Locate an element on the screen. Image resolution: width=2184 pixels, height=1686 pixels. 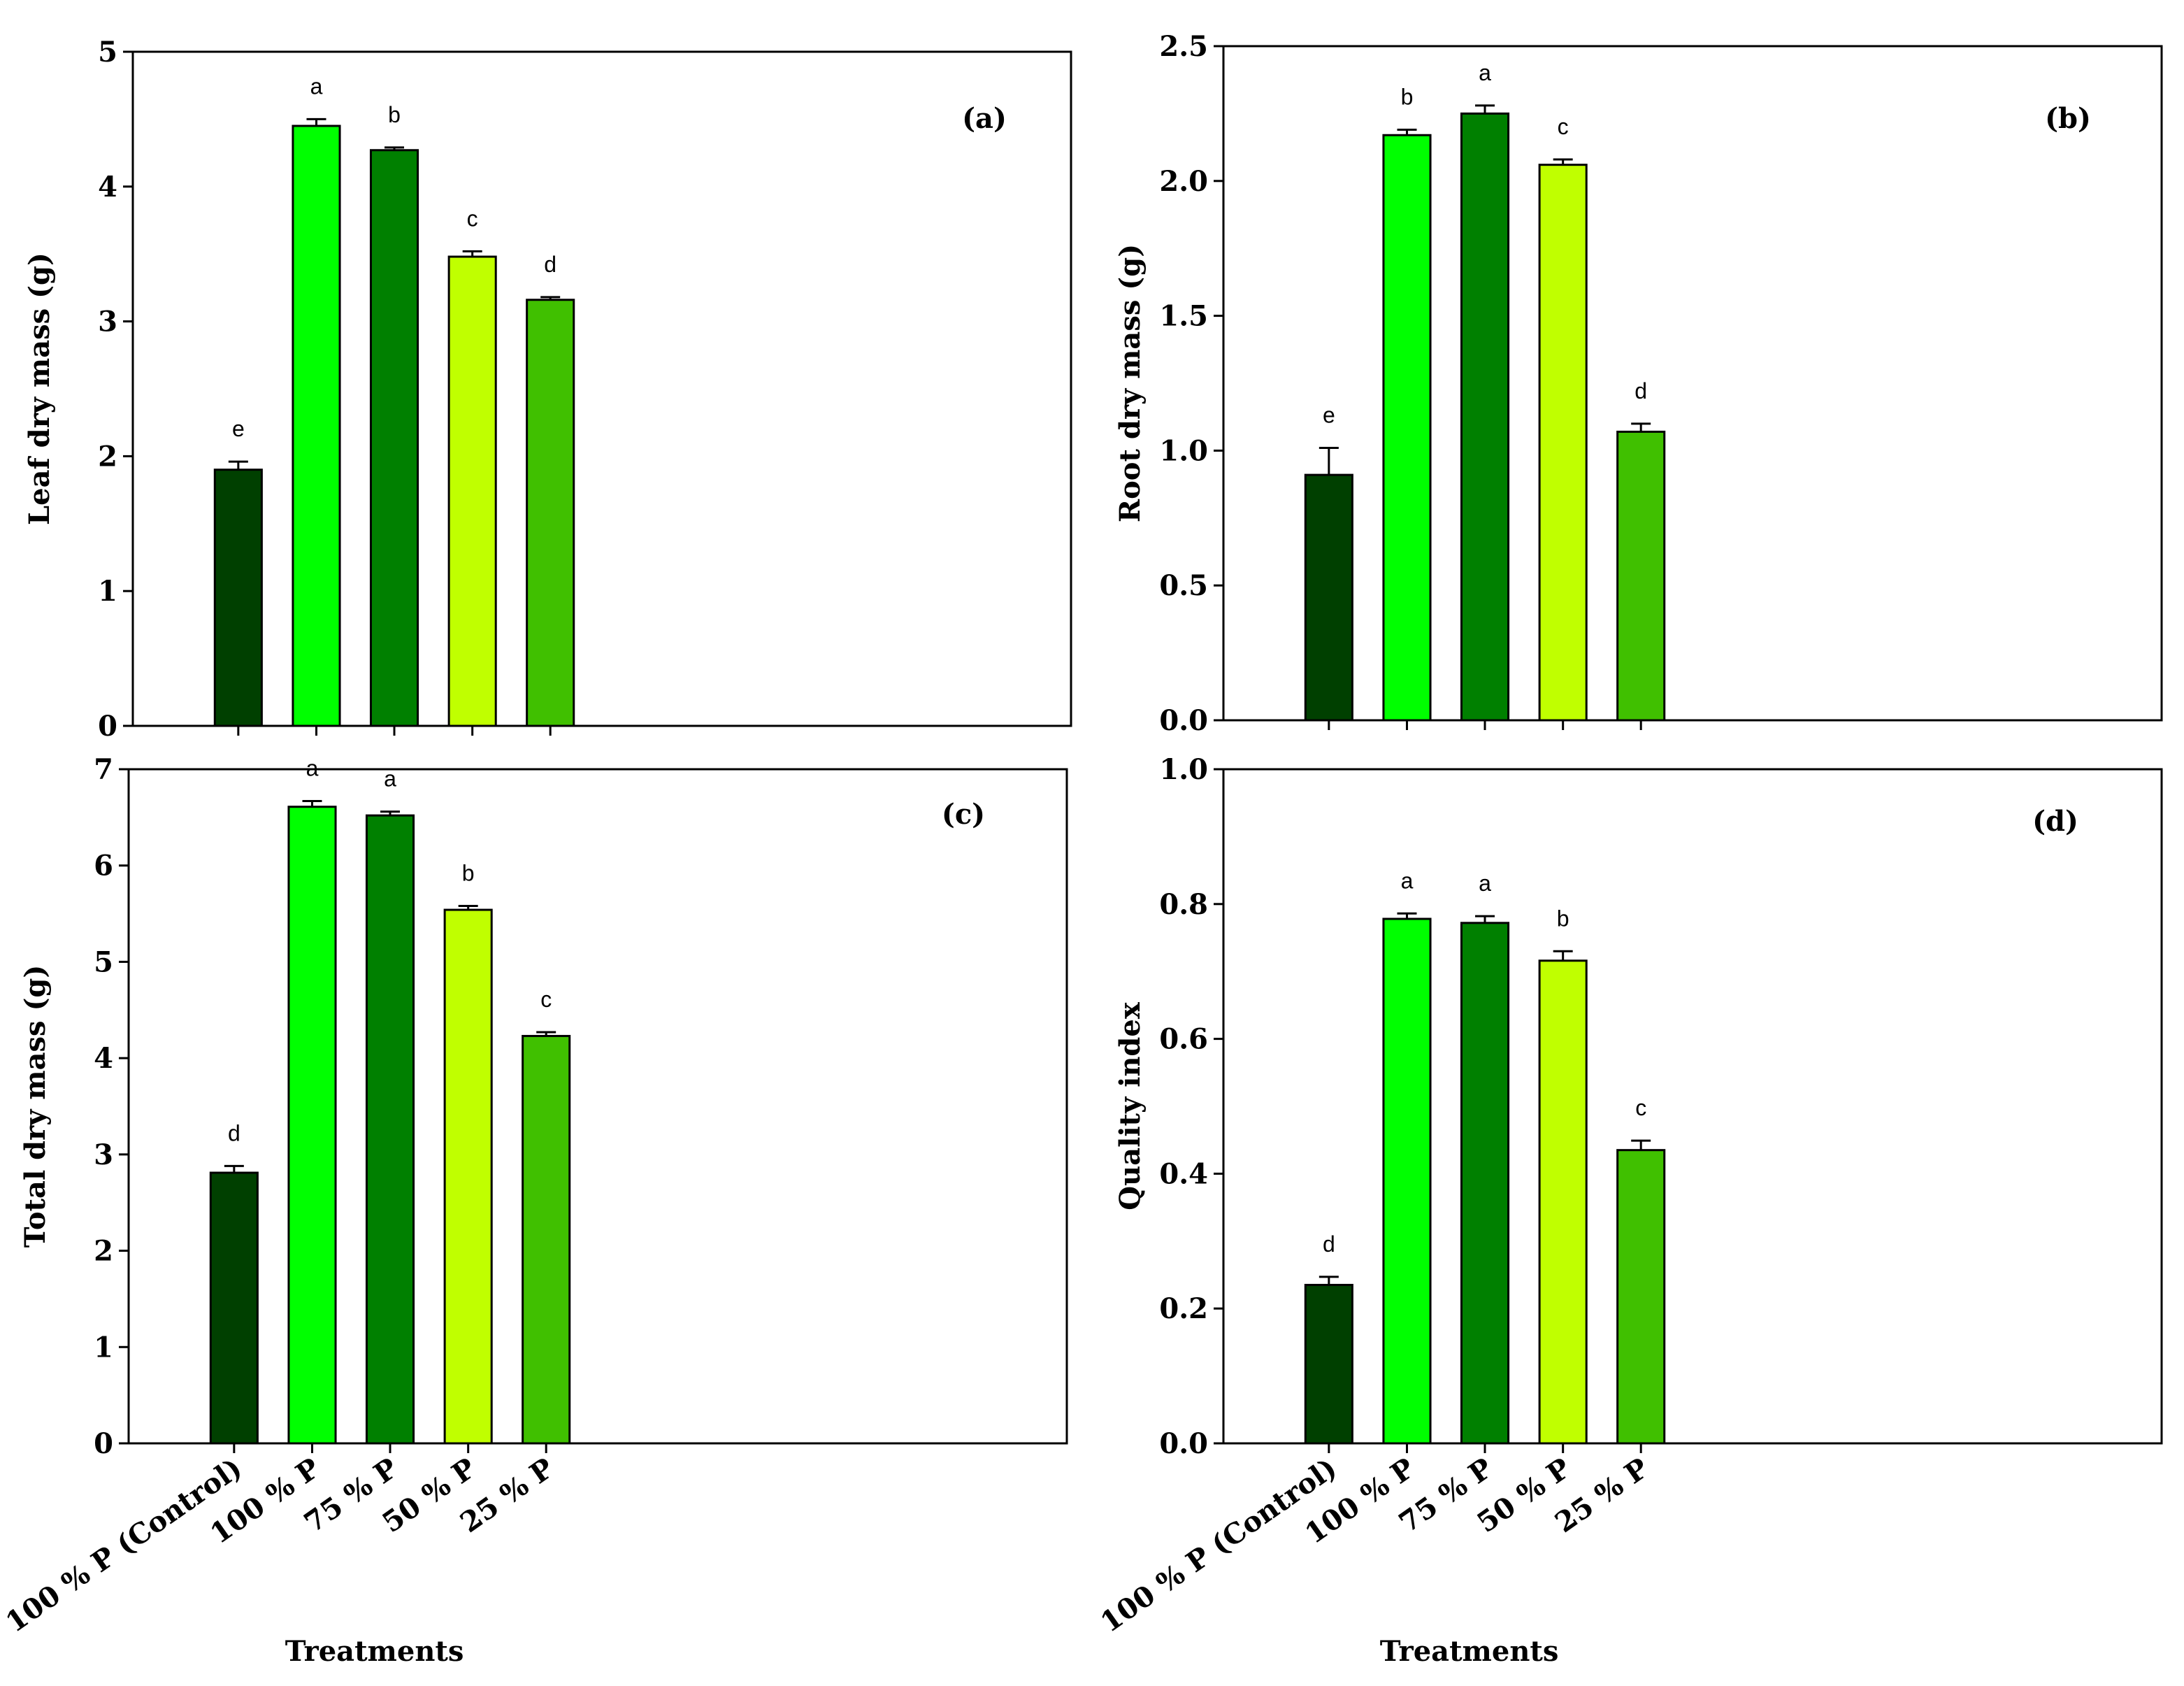
y-tick-label: 6 is located at coordinates (103, 866).